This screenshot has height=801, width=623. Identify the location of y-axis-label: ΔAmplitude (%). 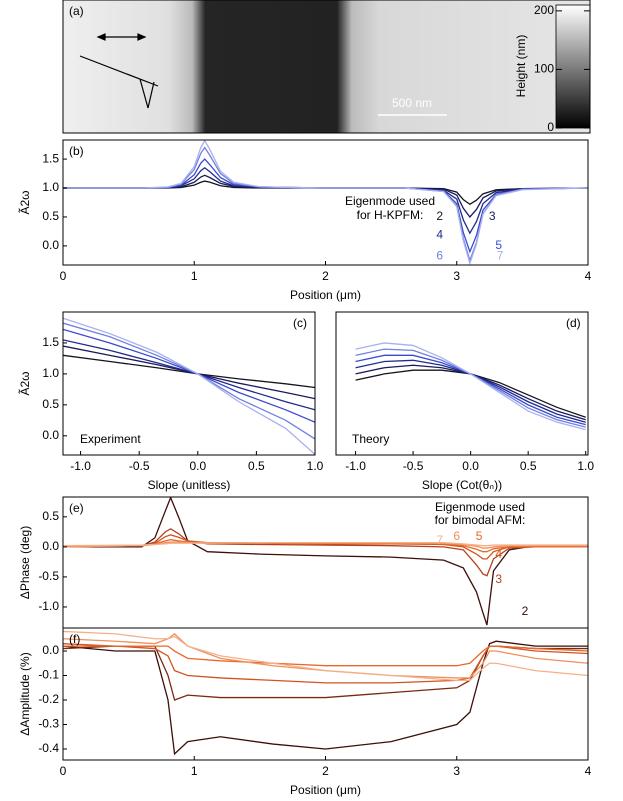
(25, 693).